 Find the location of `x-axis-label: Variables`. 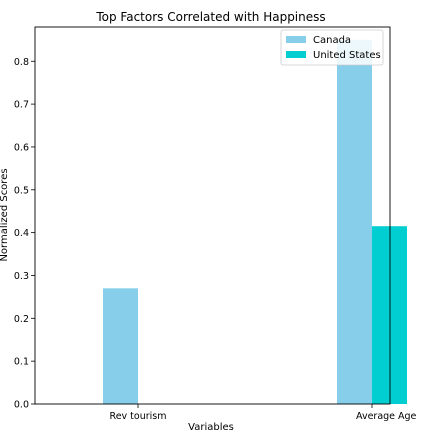

x-axis-label: Variables is located at coordinates (211, 427).